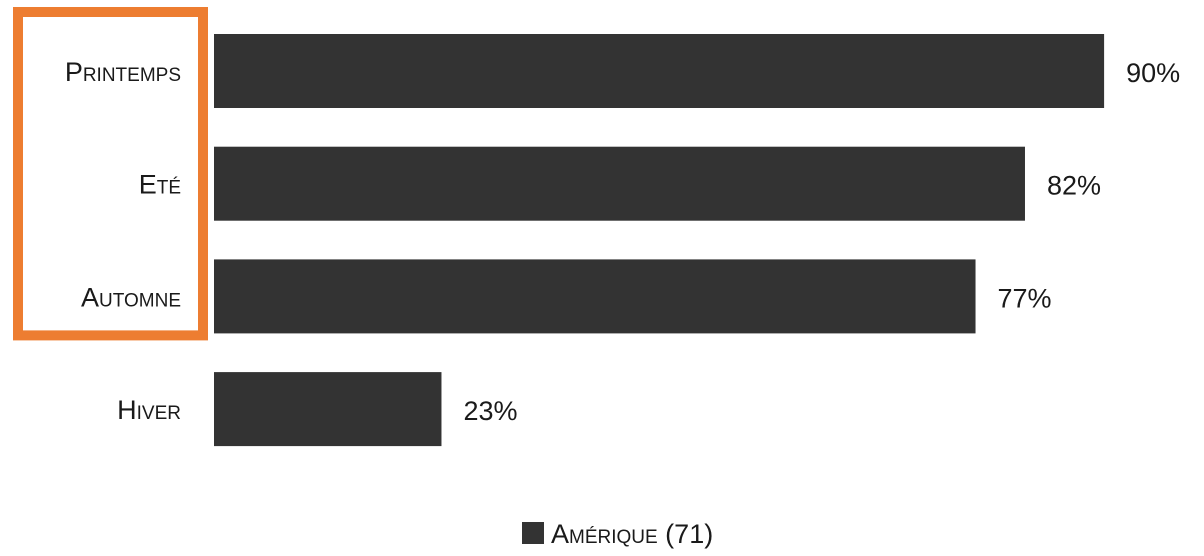  Describe the element at coordinates (149, 410) in the screenshot. I see `category-label-hiver: Hiver` at that location.